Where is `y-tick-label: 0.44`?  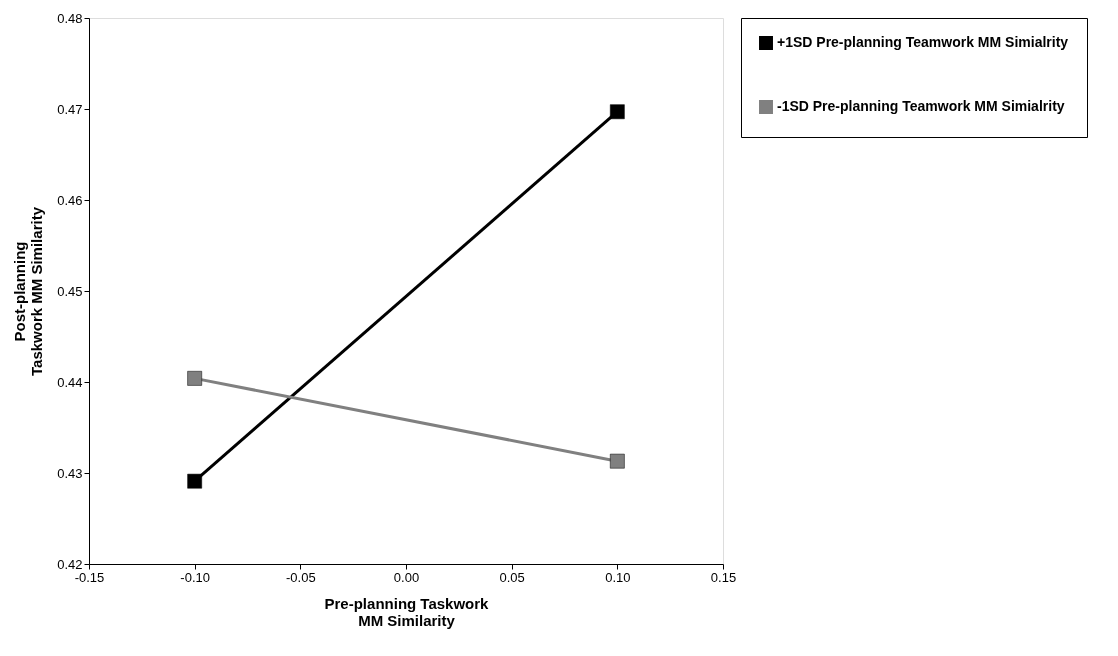 y-tick-label: 0.44 is located at coordinates (70, 382).